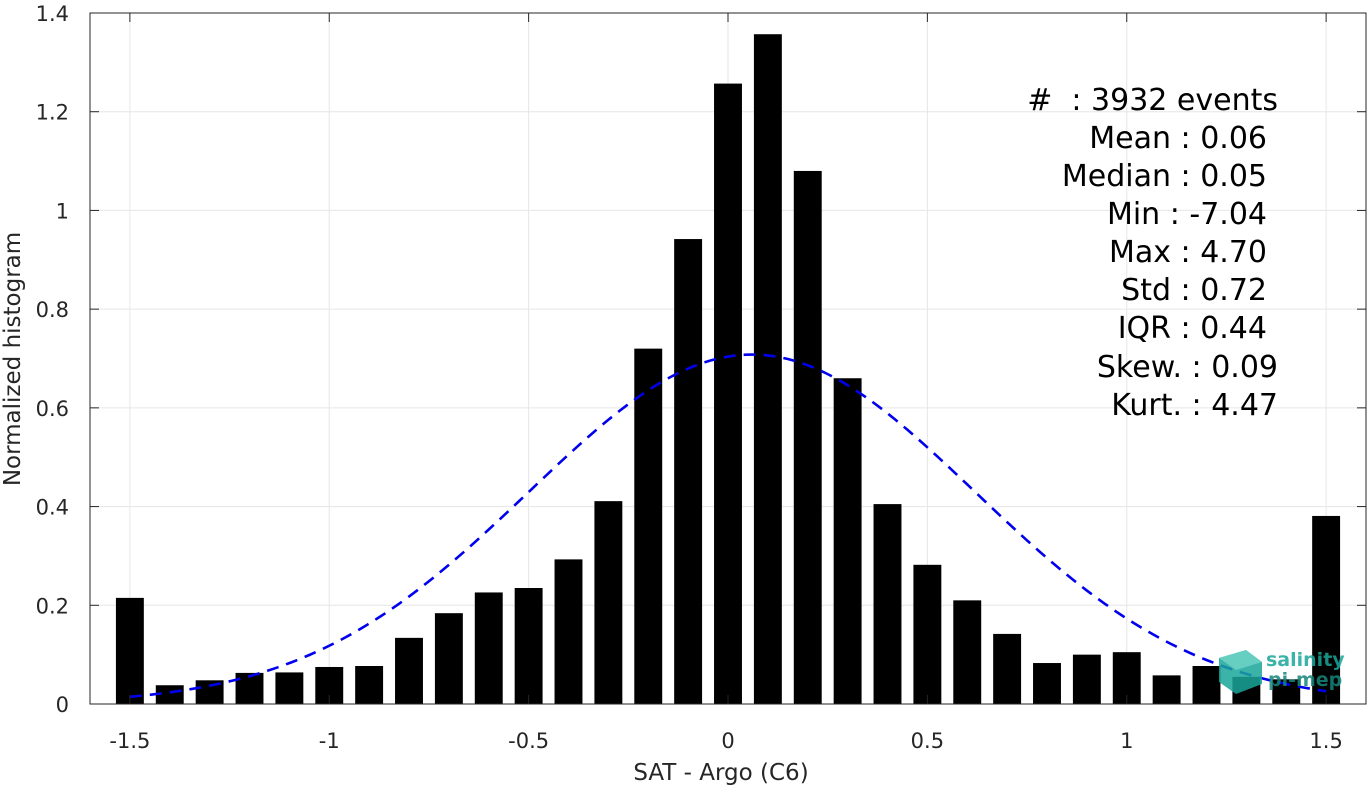  Describe the element at coordinates (52, 310) in the screenshot. I see `y-tick-label: 0.8` at that location.